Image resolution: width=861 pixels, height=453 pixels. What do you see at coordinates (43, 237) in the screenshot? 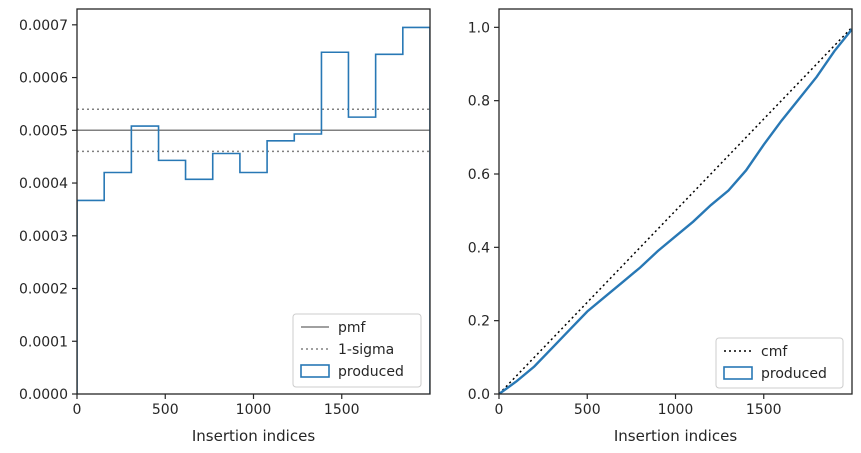
I see `y-tick-label: 0.0003` at bounding box center [43, 237].